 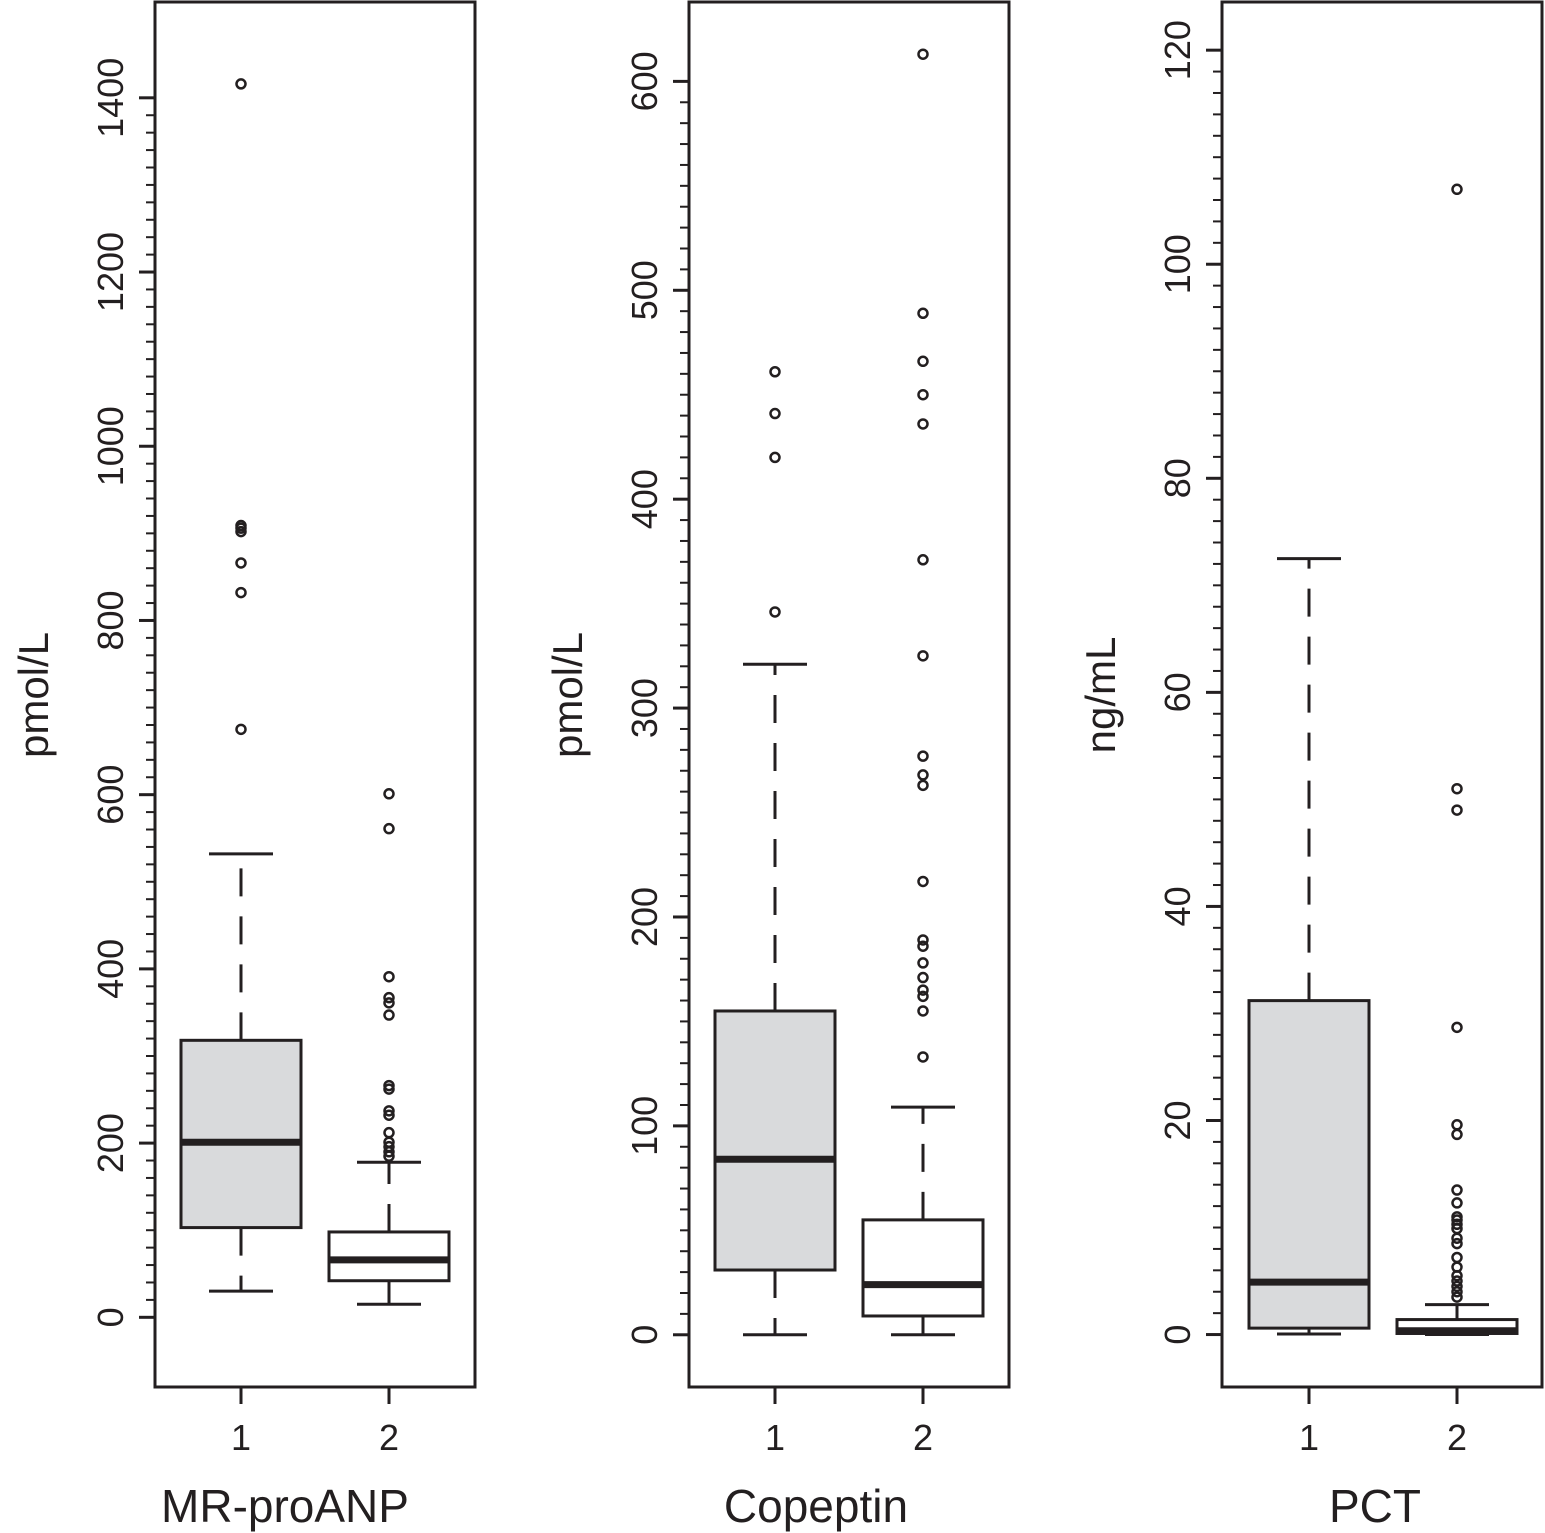 I want to click on y-tick-label: 60, so click(x=1177, y=692).